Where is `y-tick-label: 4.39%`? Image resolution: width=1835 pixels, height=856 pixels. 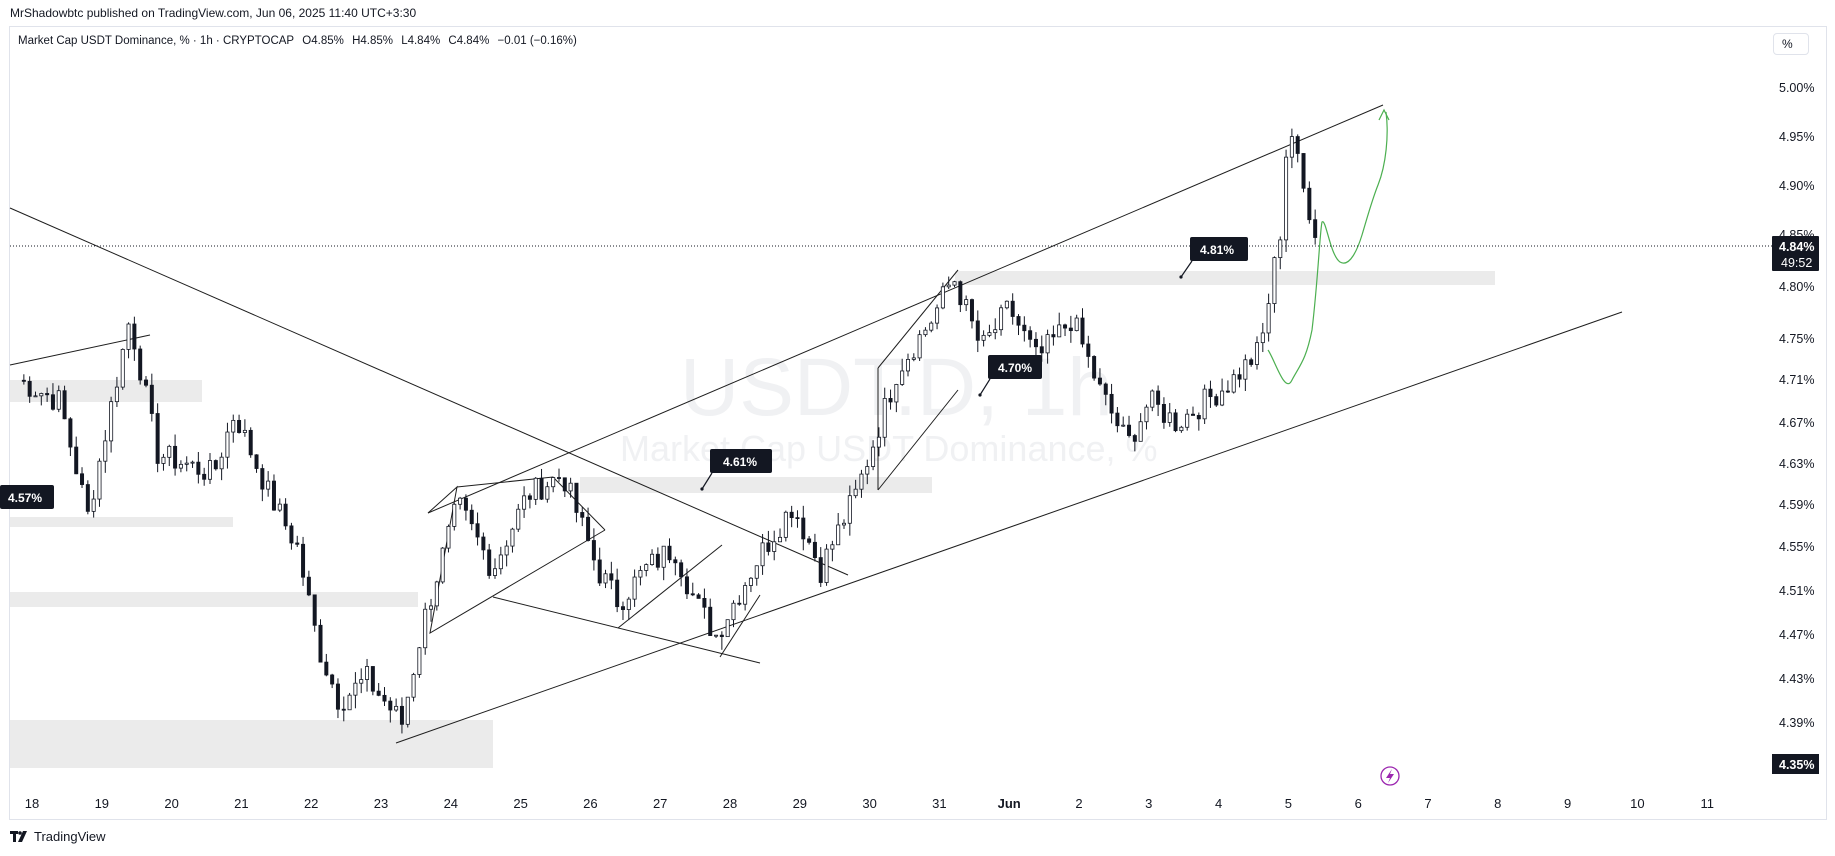 y-tick-label: 4.39% is located at coordinates (1796, 723).